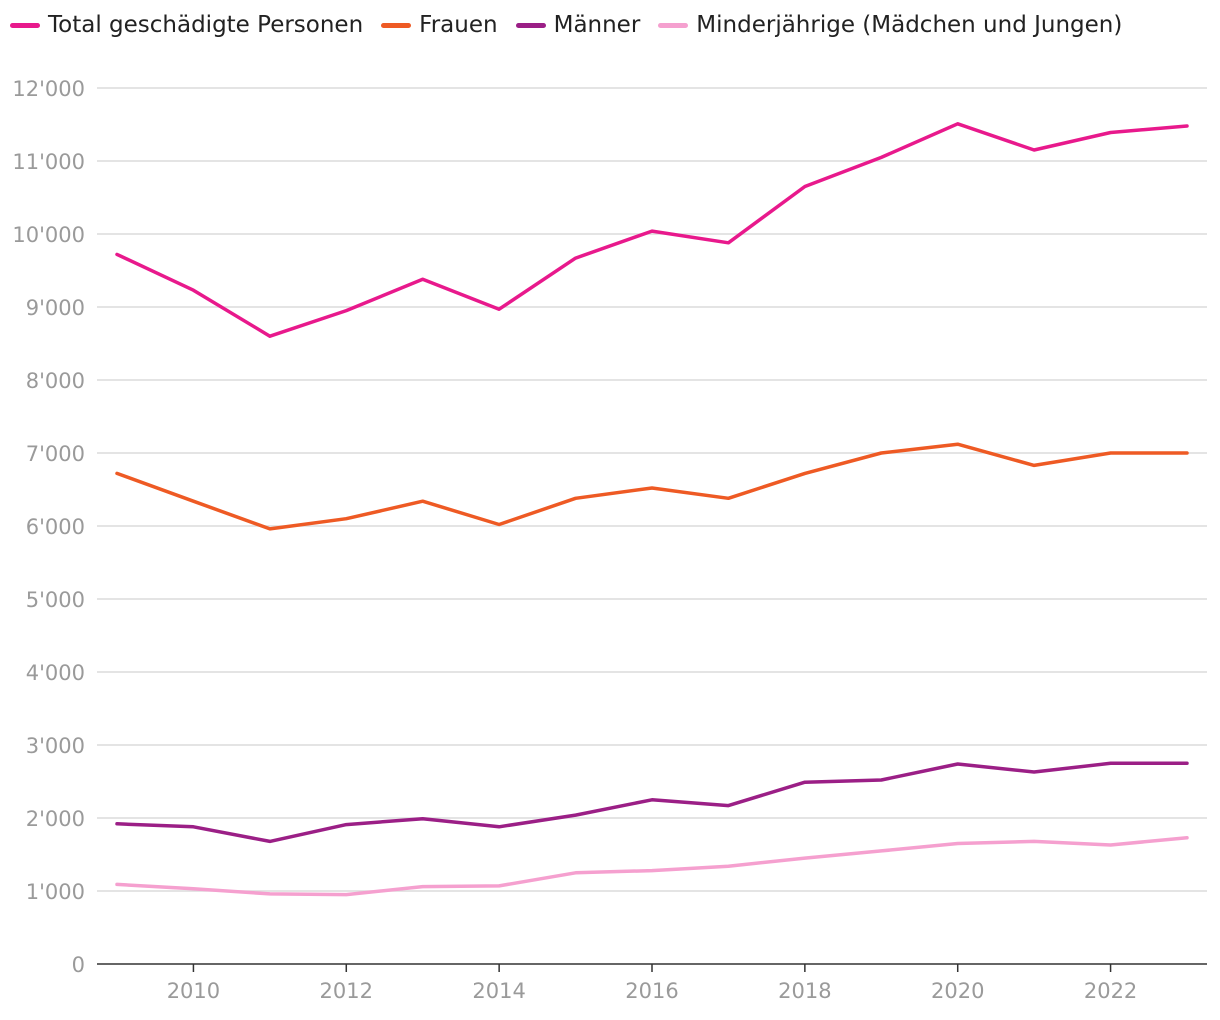 The width and height of the screenshot is (1220, 1020). I want to click on point-maenner-2012, so click(346, 825).